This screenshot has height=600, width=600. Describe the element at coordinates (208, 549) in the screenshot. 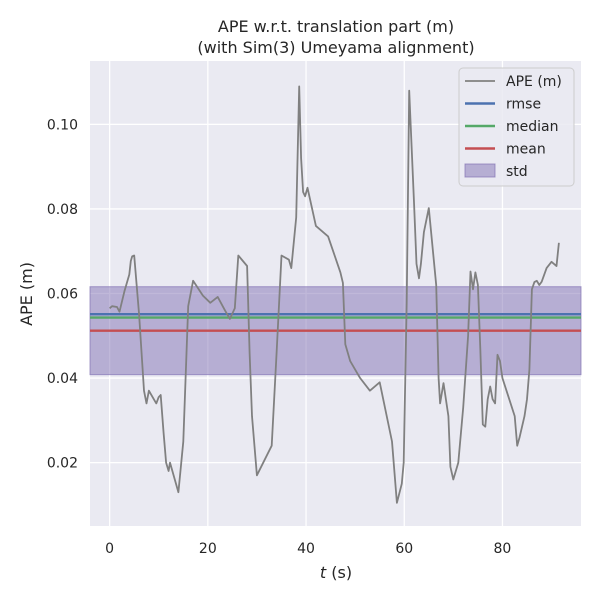

I see `x-tick-label: 20` at that location.